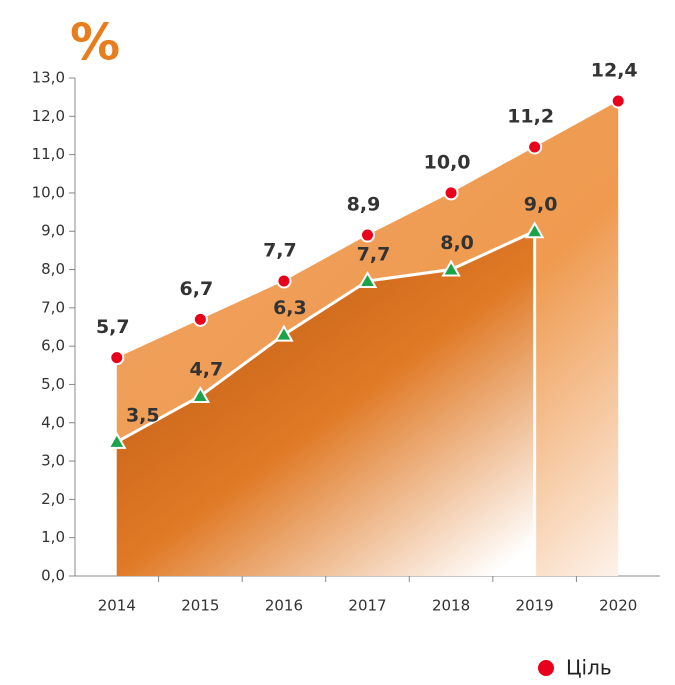 This screenshot has height=685, width=675. I want to click on y-tick-label: 8,0, so click(53, 269).